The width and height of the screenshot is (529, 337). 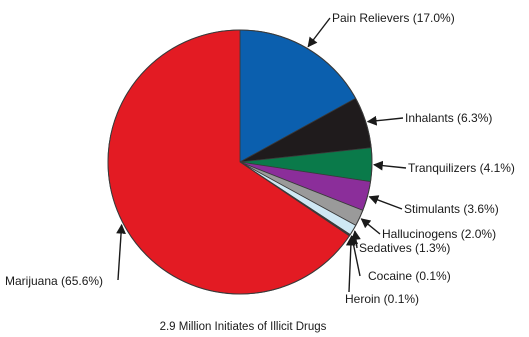 What do you see at coordinates (389, 165) in the screenshot?
I see `leader-arrow-tranquilizers` at bounding box center [389, 165].